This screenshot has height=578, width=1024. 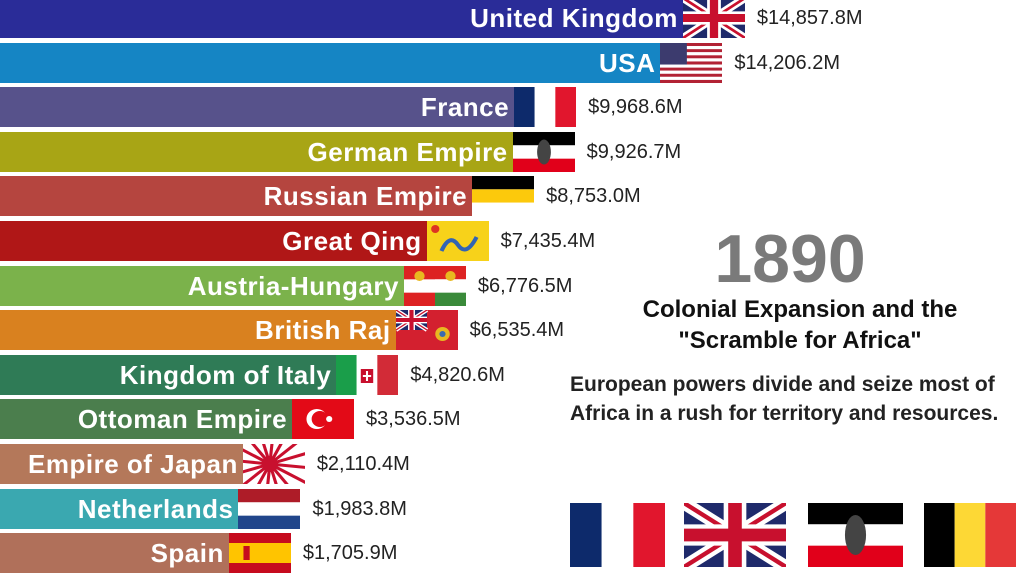 I want to click on bar-row: Ottoman Empire $3,536.5M, so click(x=512, y=419).